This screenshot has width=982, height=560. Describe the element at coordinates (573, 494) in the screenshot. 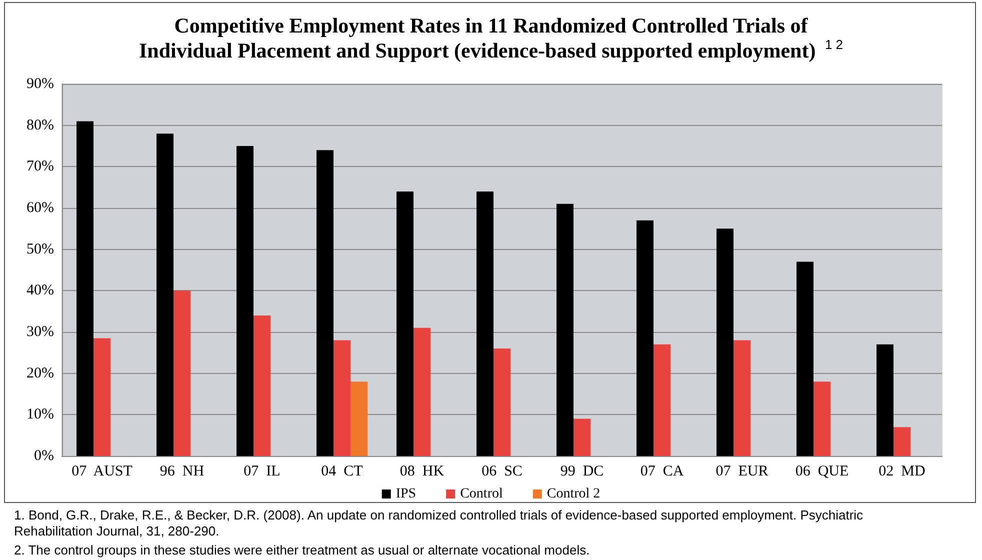

I see `legend-label: Control 2` at that location.